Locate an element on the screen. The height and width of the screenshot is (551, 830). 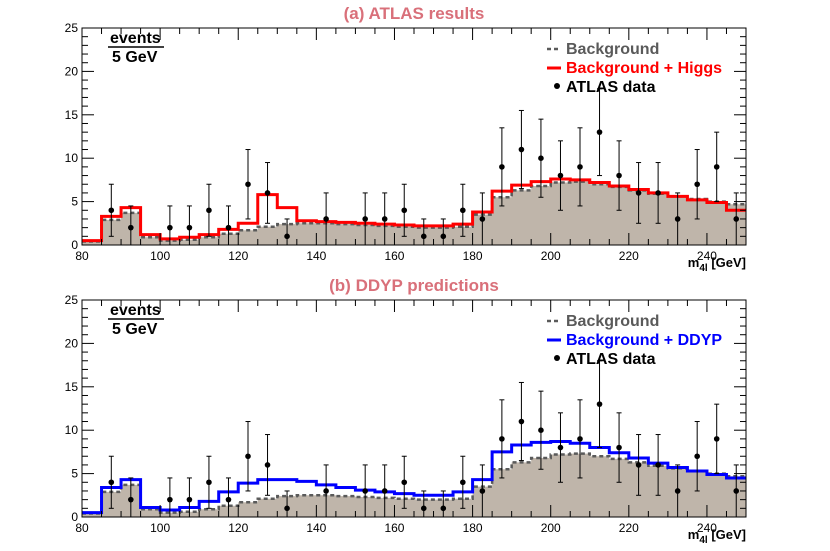
chart-title: (a) ATLAS results is located at coordinates (414, 13).